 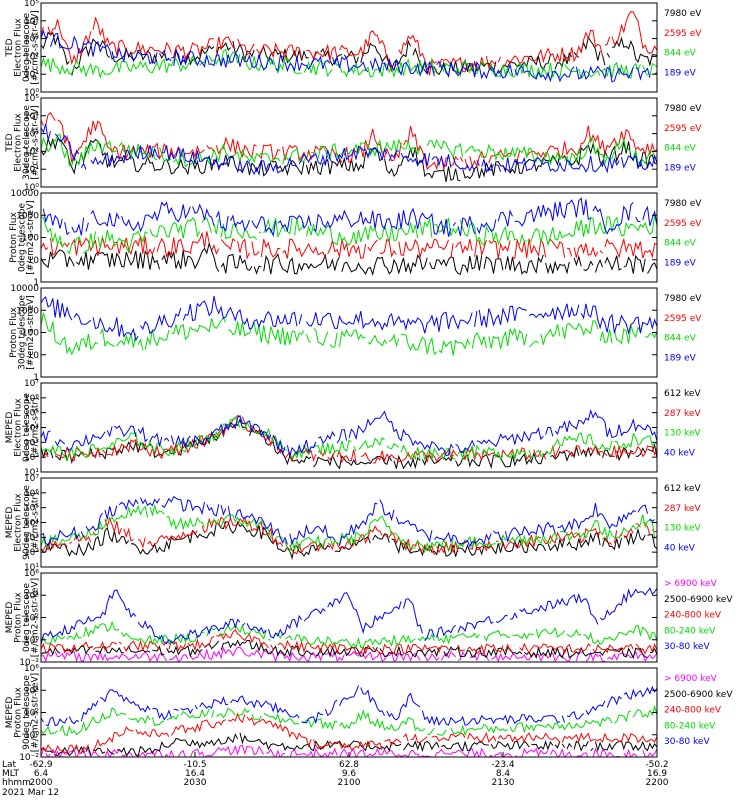 What do you see at coordinates (349, 159) in the screenshot?
I see `series-line-7980-ev` at bounding box center [349, 159].